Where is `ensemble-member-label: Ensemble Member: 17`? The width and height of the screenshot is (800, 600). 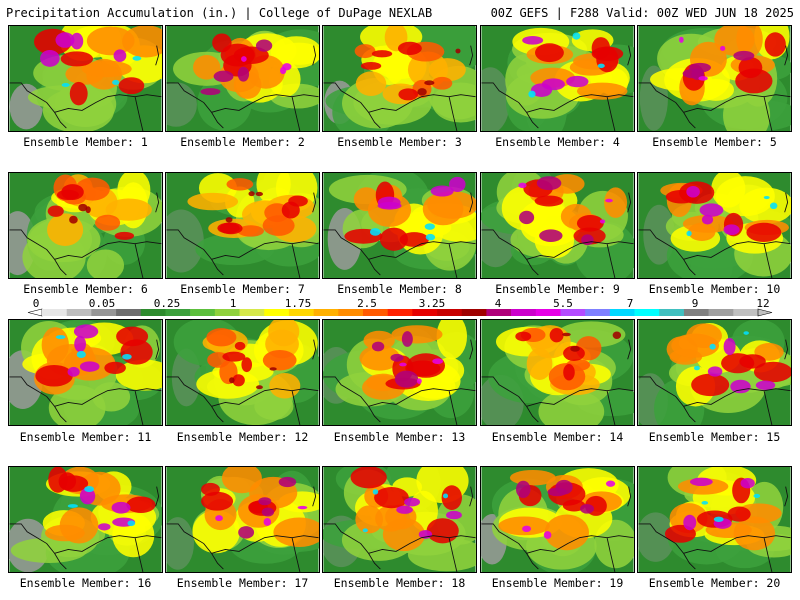 ensemble-member-label: Ensemble Member: 17 is located at coordinates (242, 583).